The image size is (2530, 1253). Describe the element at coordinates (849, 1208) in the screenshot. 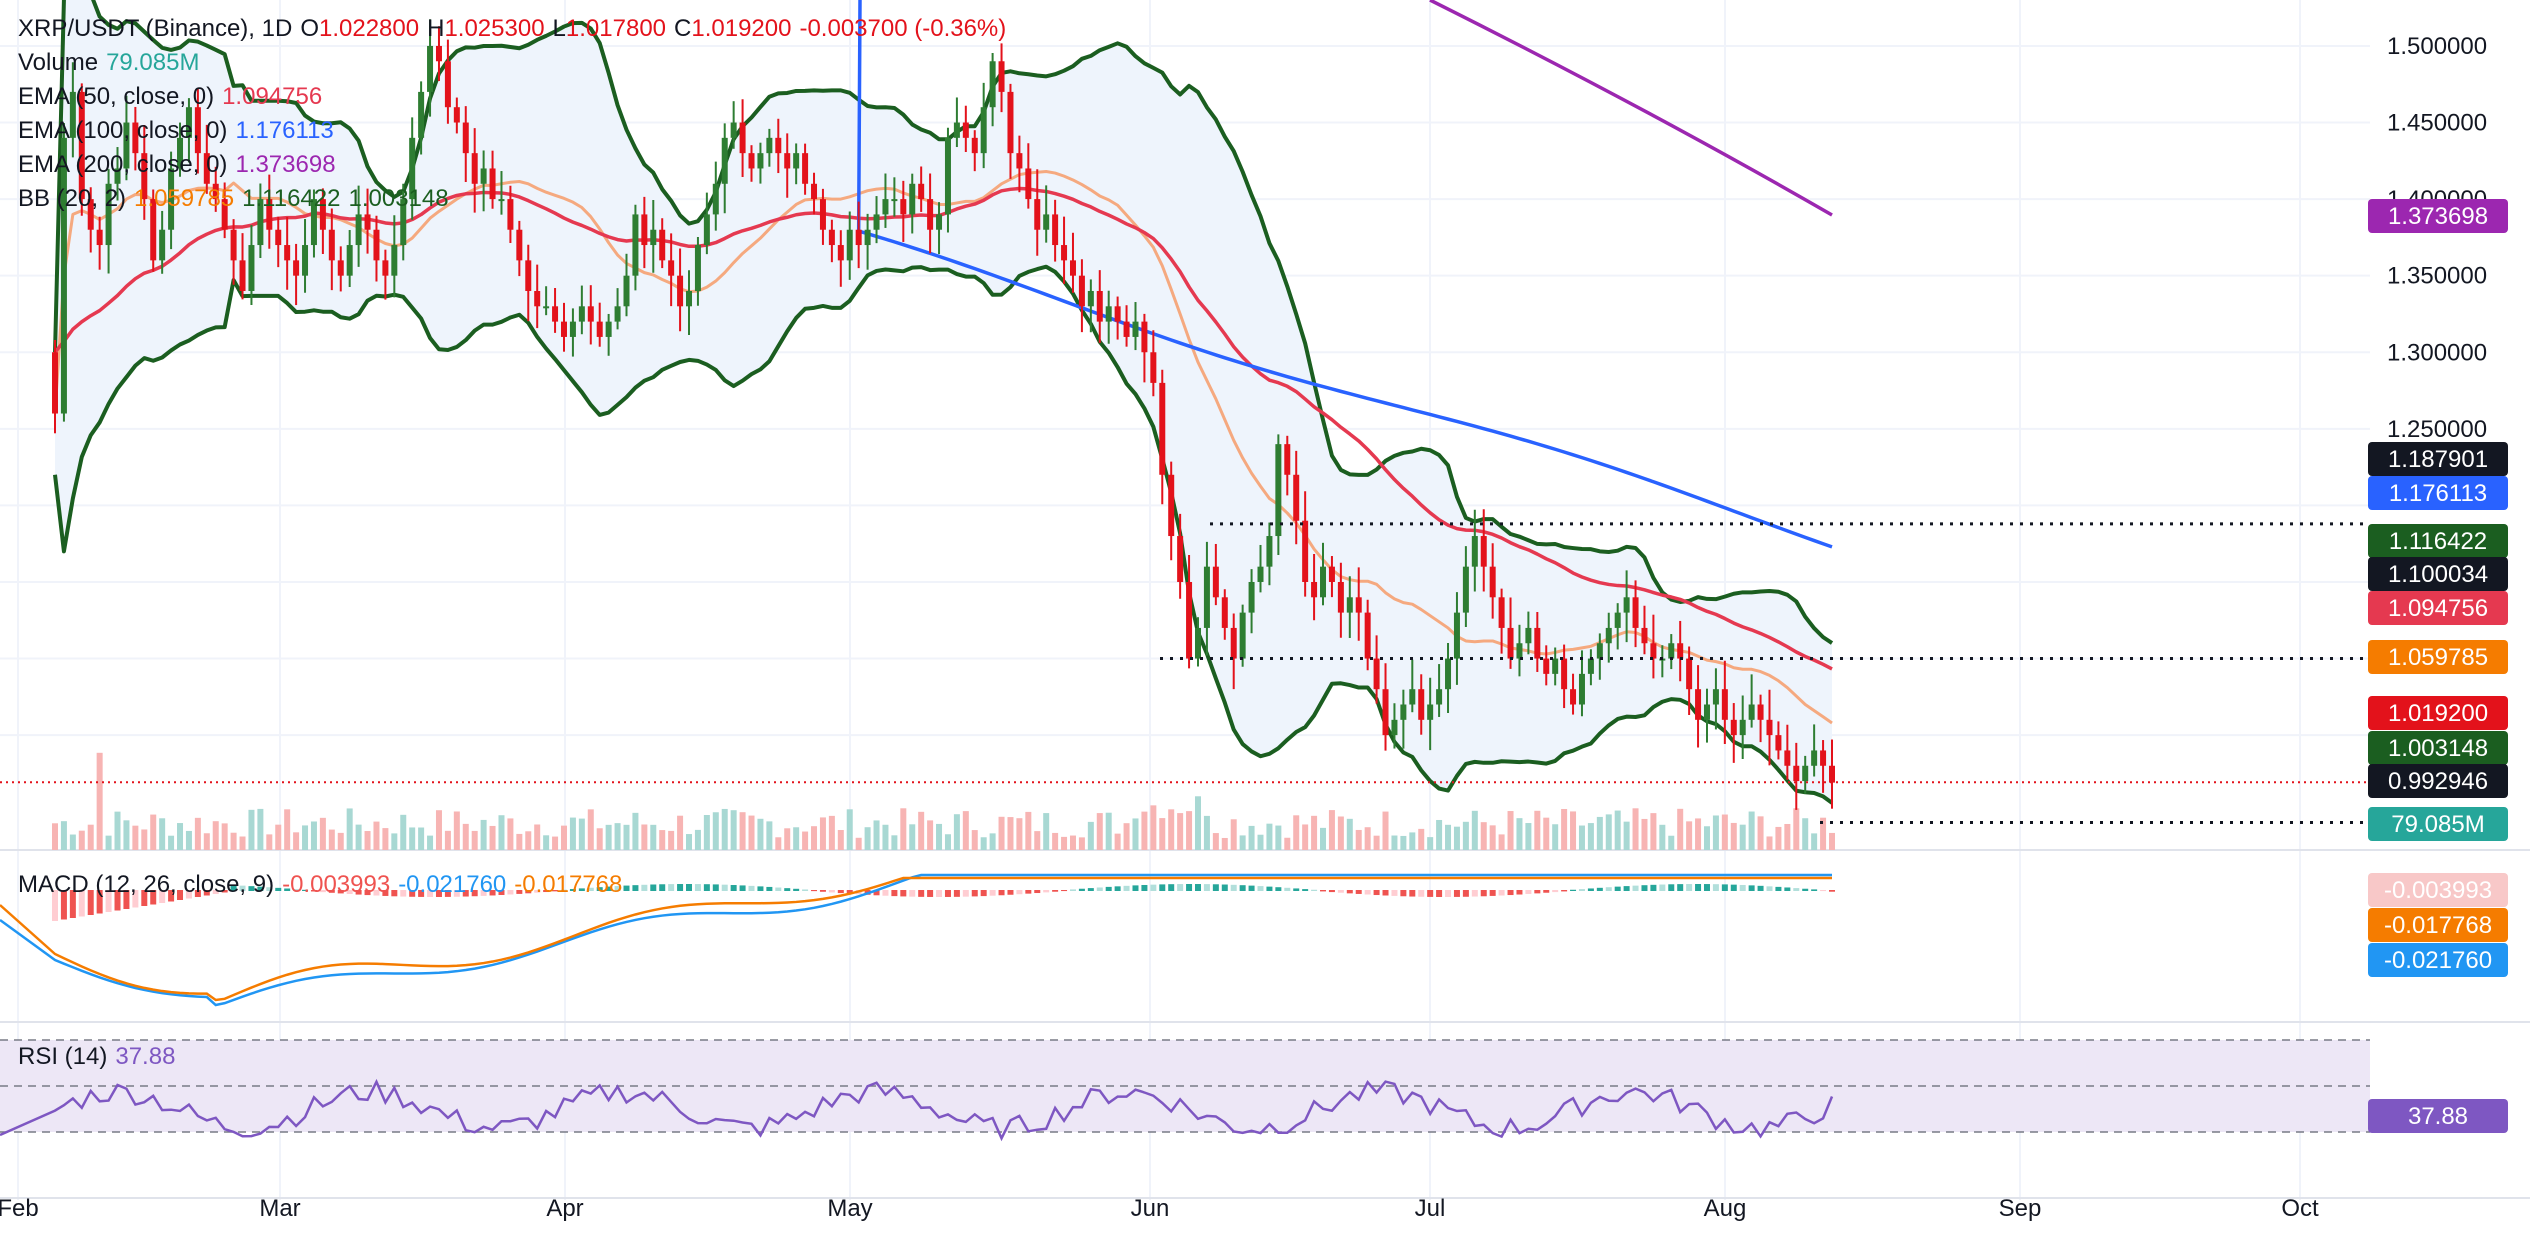

I see `time-tick-label: May` at that location.